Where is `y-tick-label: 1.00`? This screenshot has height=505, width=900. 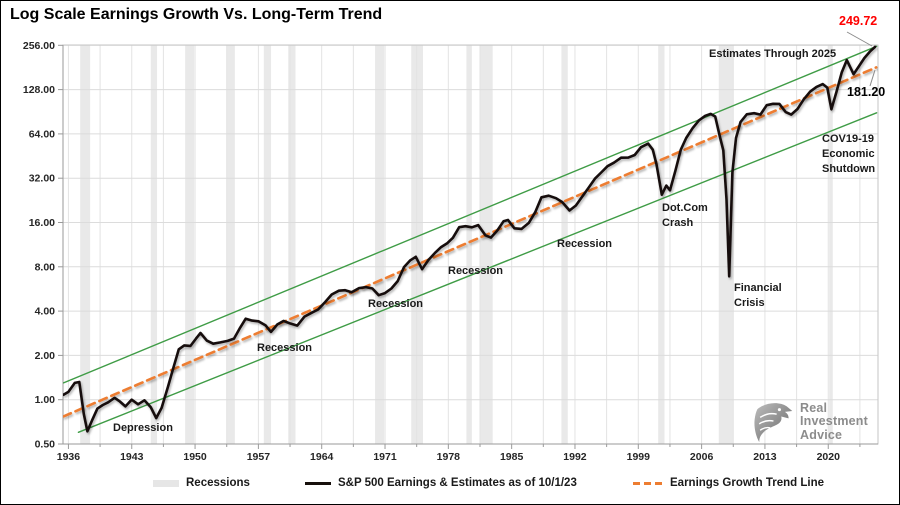 y-tick-label: 1.00 is located at coordinates (45, 400).